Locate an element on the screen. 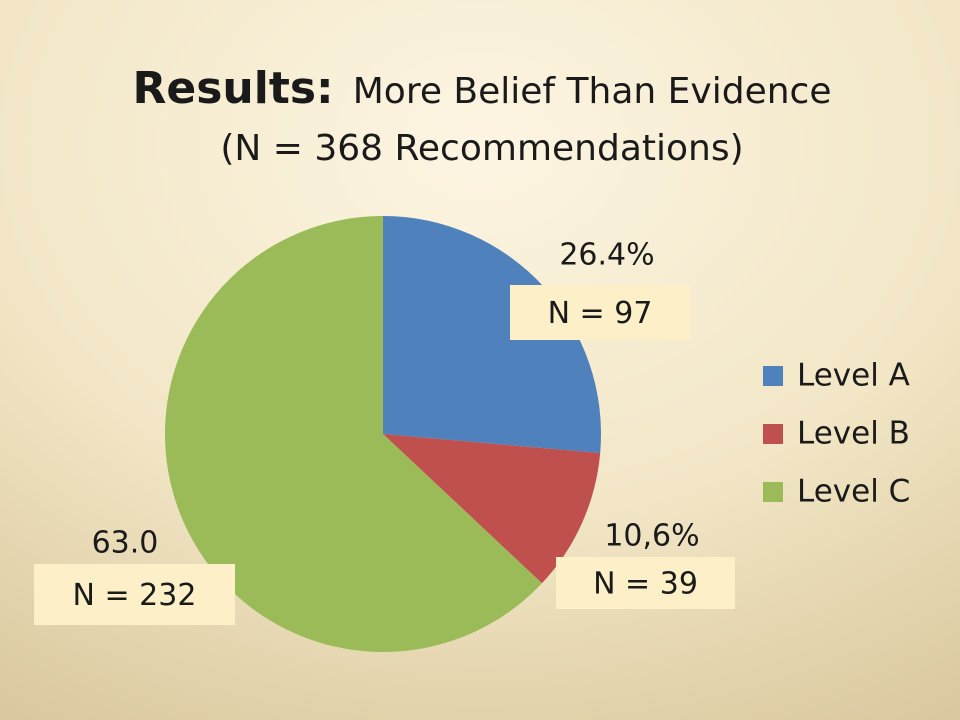  chart-title: Results: is located at coordinates (233, 88).